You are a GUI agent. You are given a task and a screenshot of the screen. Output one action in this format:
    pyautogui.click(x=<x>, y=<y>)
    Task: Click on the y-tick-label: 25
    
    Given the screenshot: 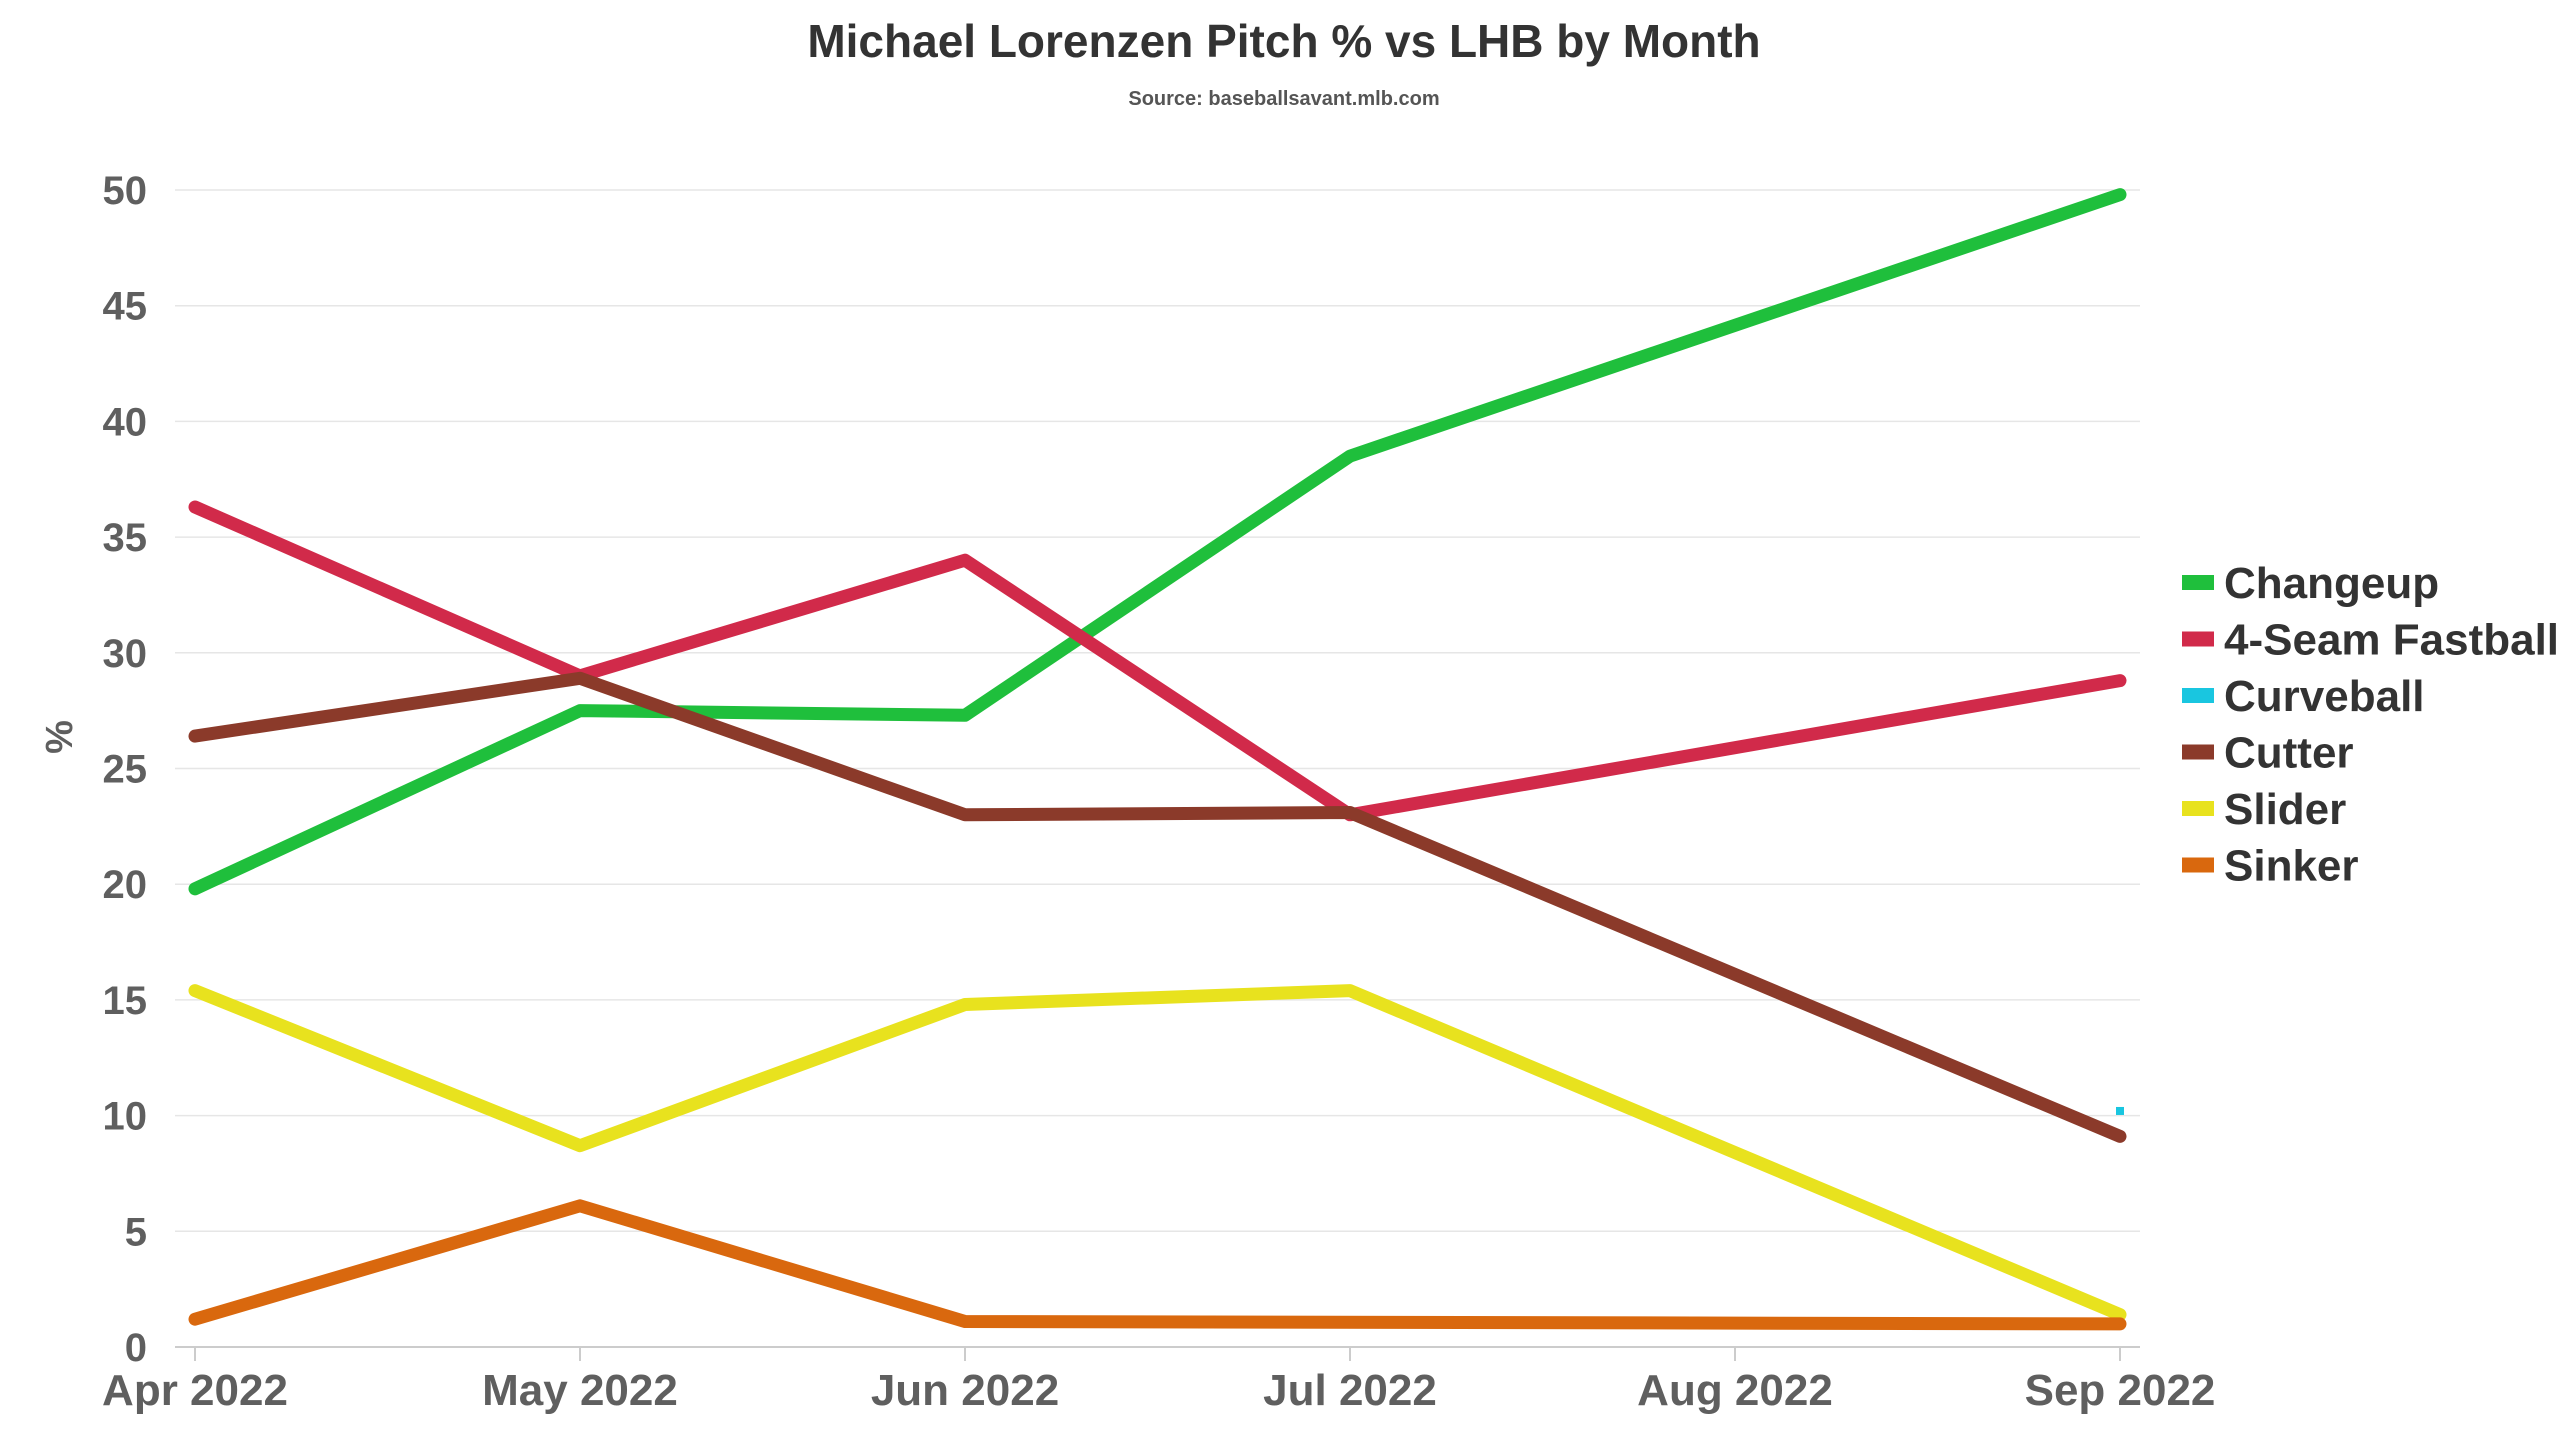 What is the action you would take?
    pyautogui.click(x=125, y=770)
    